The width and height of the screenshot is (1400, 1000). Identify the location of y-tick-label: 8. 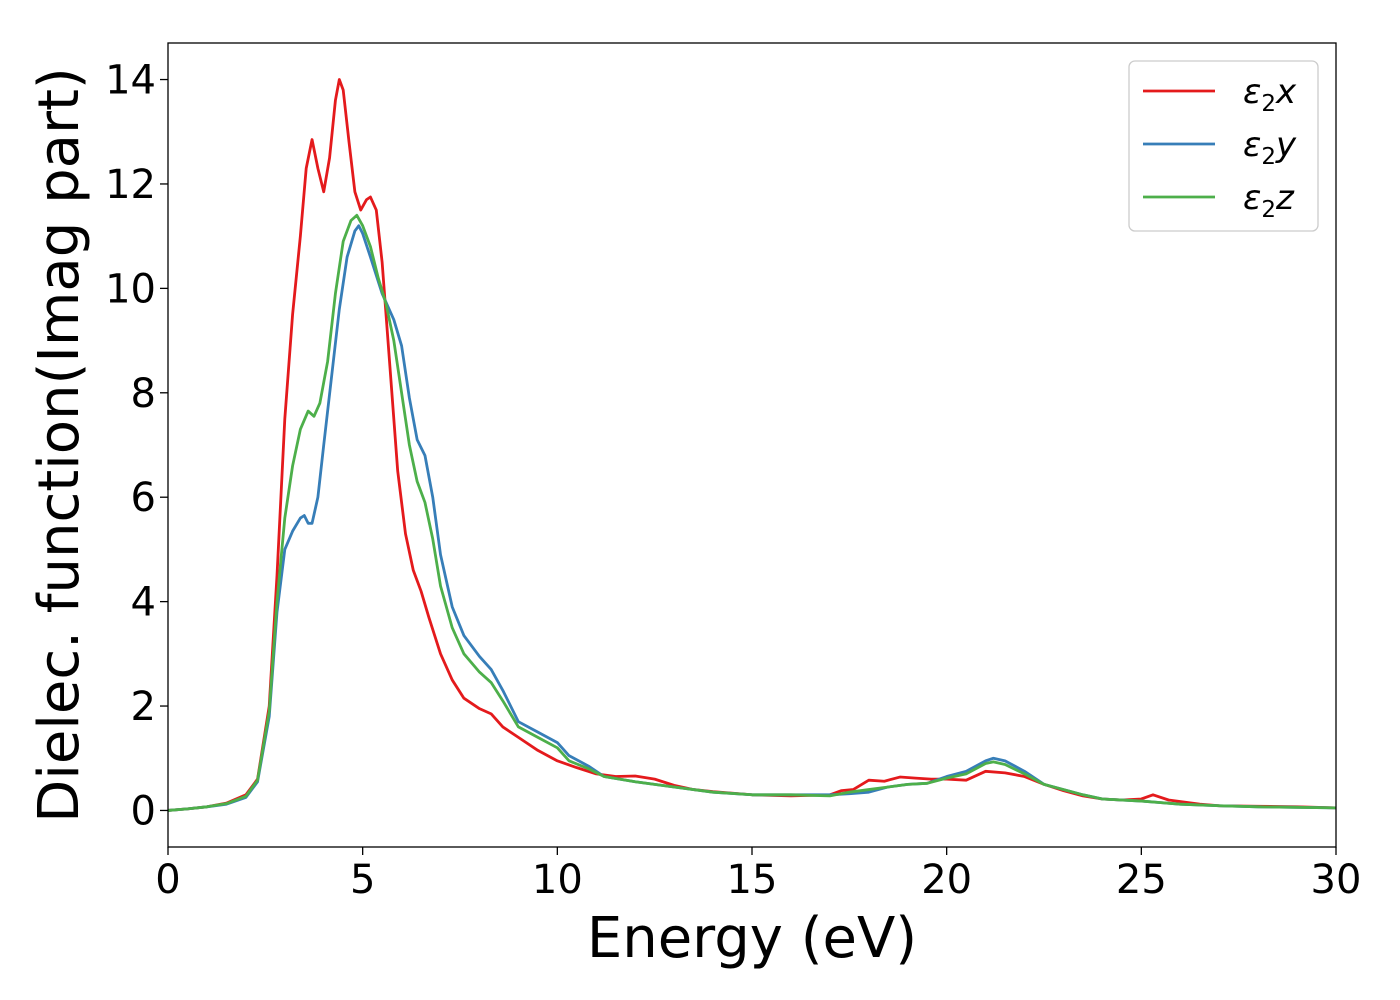
(143, 394).